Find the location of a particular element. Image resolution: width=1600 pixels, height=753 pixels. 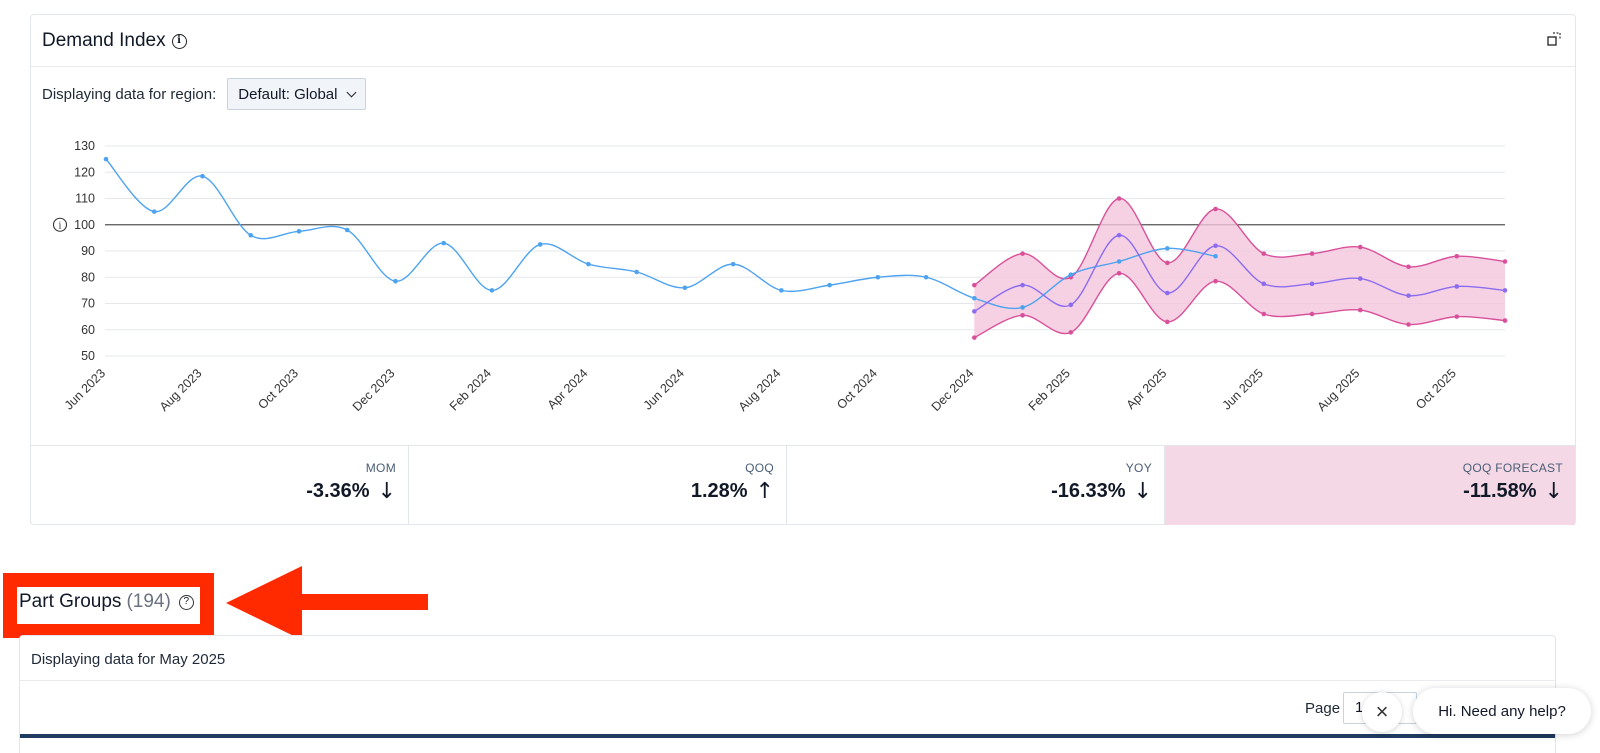

close-chat-button: × is located at coordinates (1382, 712).